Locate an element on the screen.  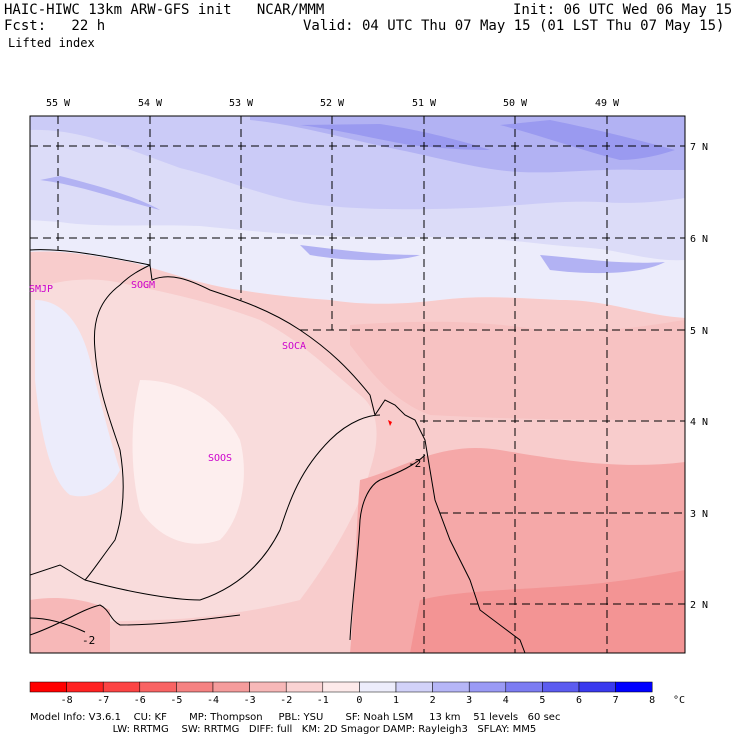
lat-label-4n: 4 N is located at coordinates (699, 422).